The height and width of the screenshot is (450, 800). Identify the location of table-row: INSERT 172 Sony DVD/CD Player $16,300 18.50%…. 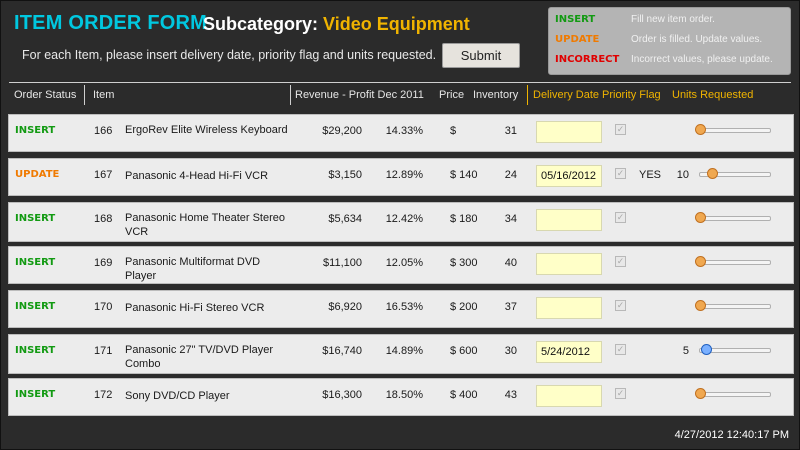
(401, 397).